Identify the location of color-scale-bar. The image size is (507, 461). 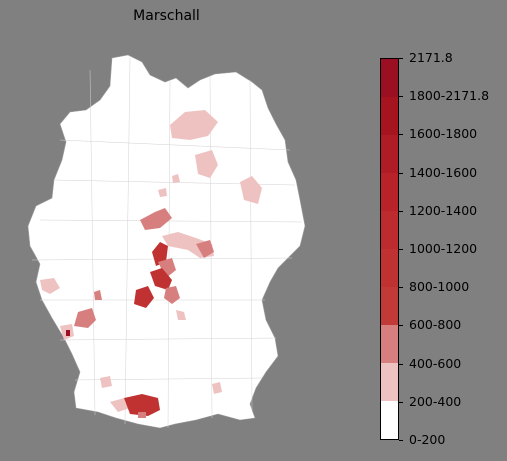
(389, 249).